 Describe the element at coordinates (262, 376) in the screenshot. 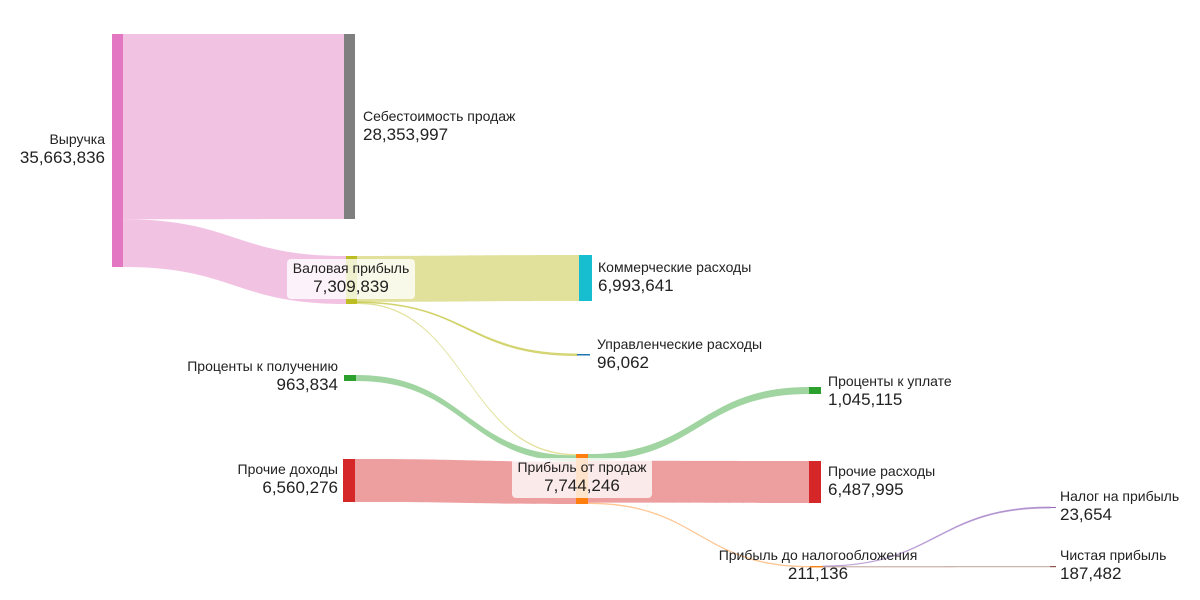

I see `label-interest-received: Проценты к получению 963,834` at that location.